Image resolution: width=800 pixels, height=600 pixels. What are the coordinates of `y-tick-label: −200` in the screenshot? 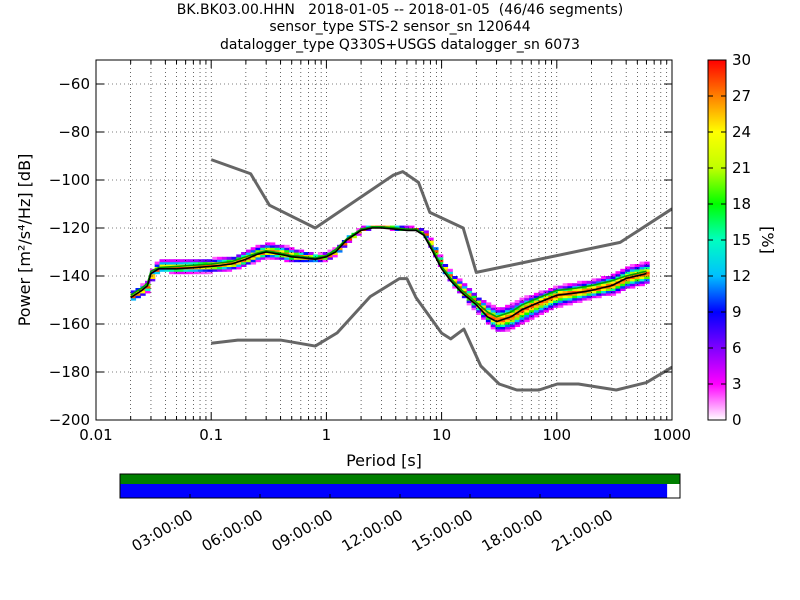 It's located at (69, 420).